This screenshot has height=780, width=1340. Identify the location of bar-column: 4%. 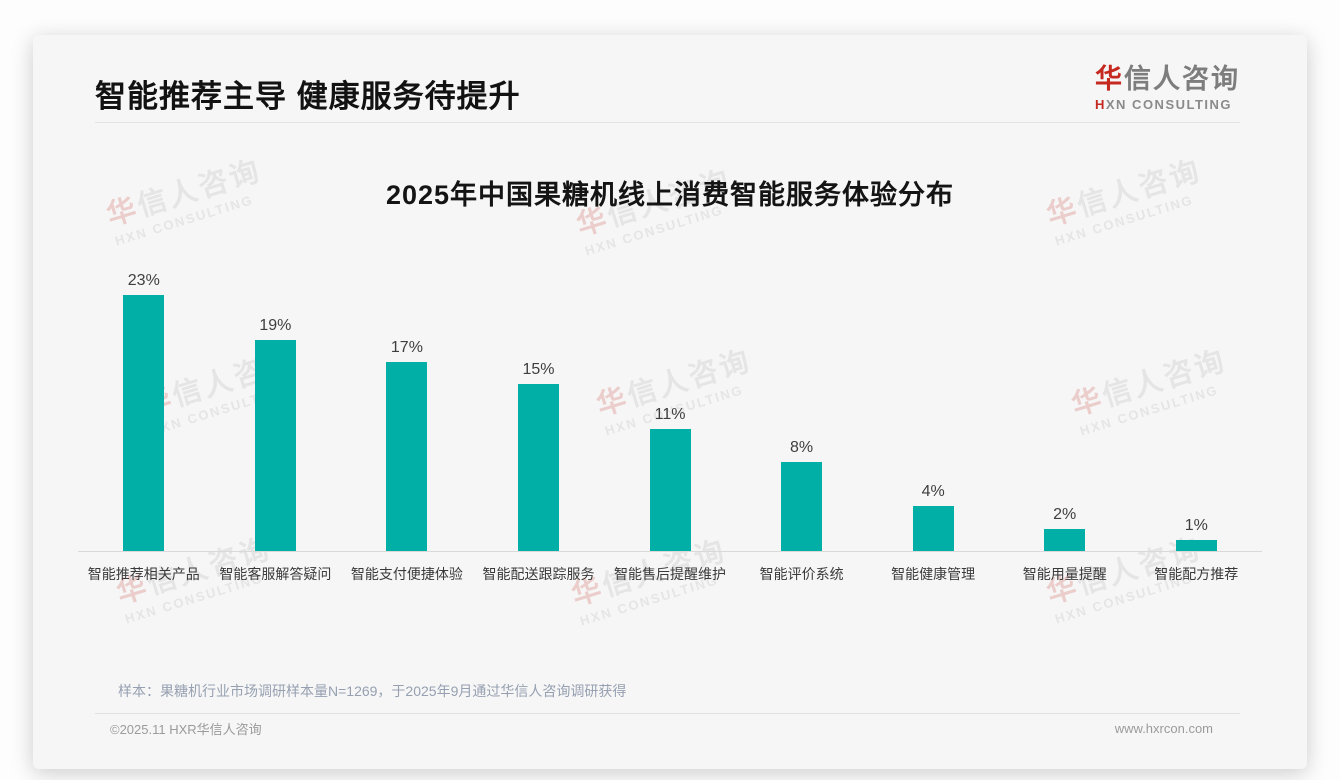
(933, 396).